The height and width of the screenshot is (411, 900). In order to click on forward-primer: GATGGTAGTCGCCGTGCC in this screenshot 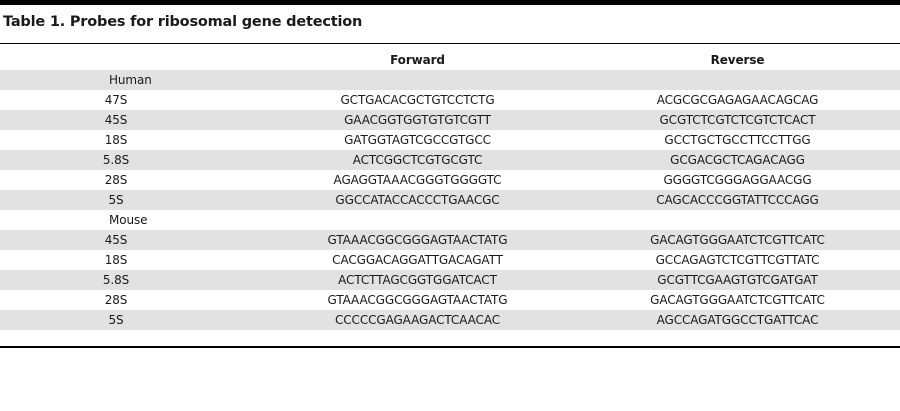, I will do `click(417, 140)`.